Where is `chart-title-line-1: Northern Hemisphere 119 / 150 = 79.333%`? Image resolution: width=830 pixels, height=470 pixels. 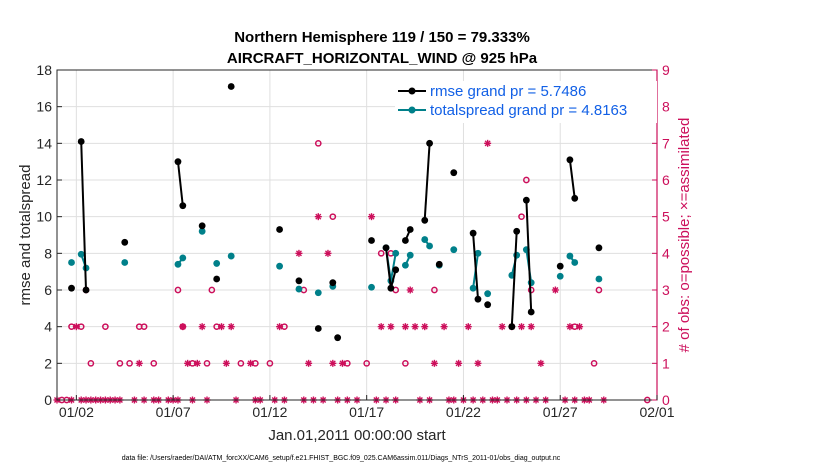 chart-title-line-1: Northern Hemisphere 119 / 150 = 79.333% is located at coordinates (382, 37).